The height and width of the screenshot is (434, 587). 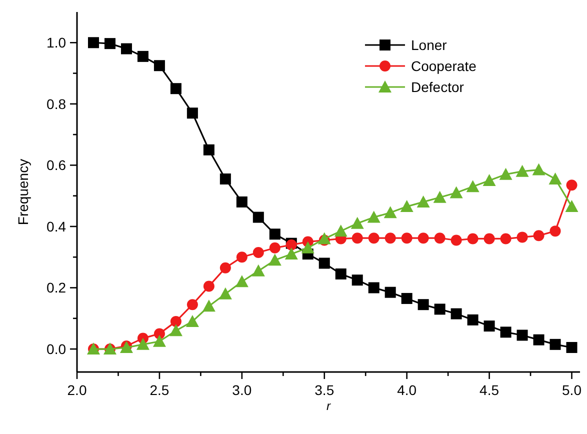 I want to click on y-tick-label: 0.4, so click(x=56, y=226).